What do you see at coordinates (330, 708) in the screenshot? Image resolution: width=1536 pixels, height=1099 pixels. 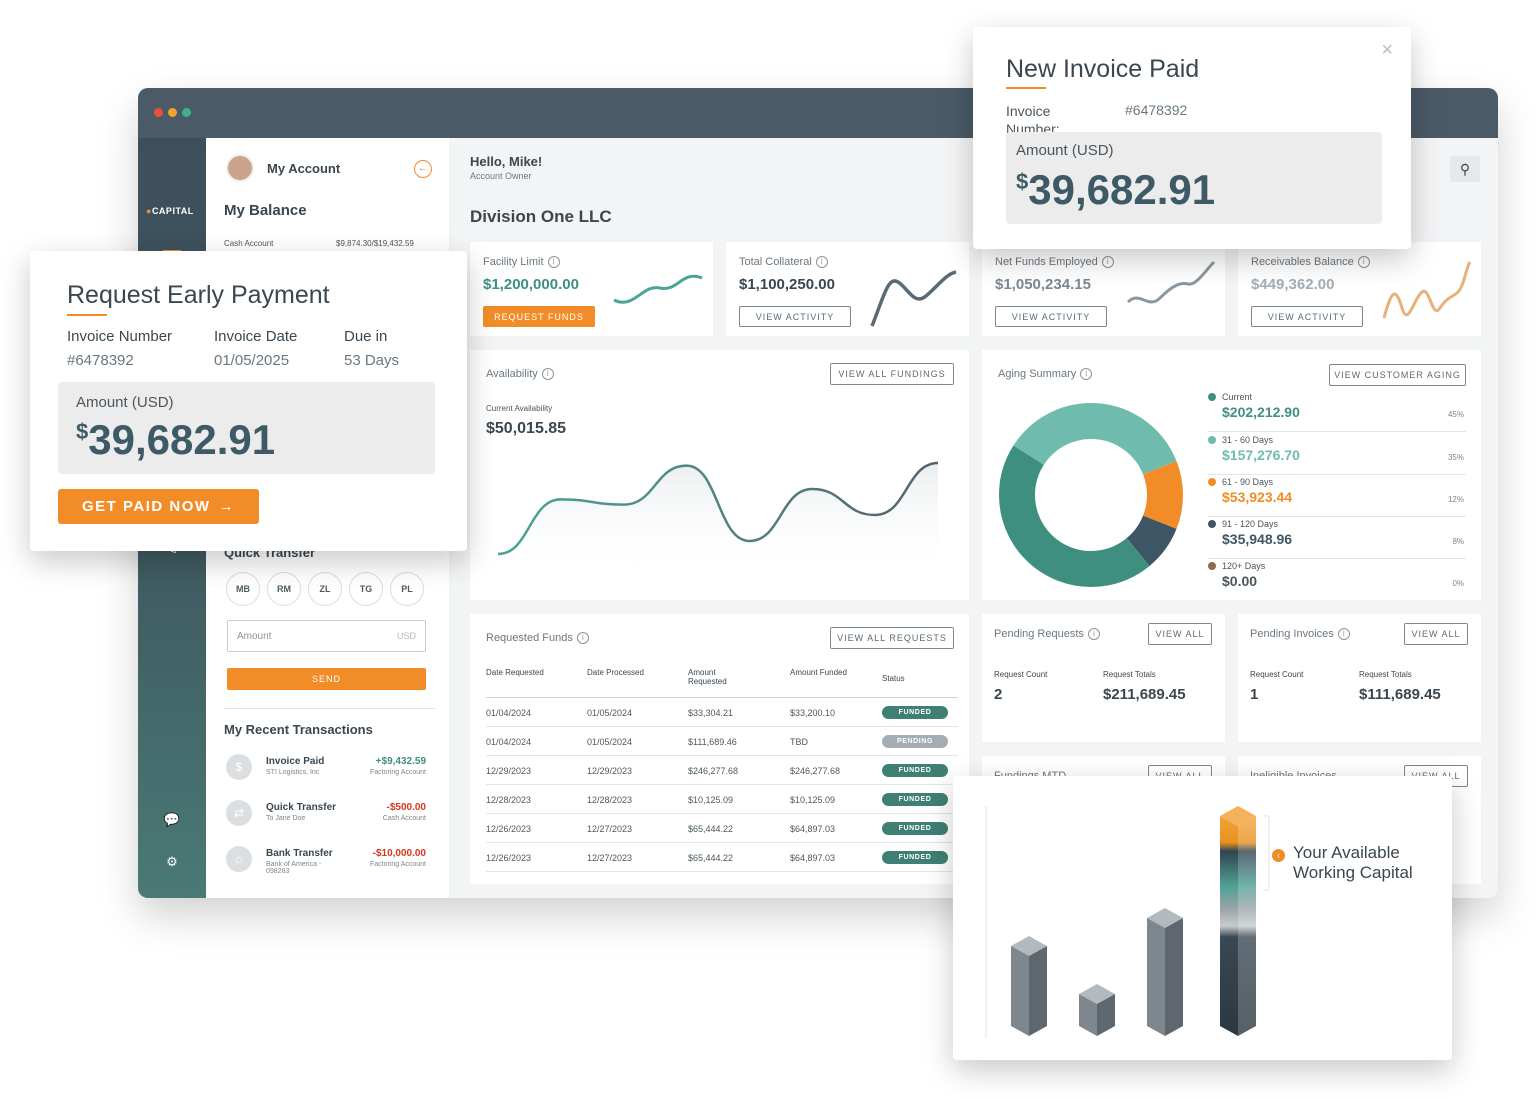 I see `divider` at bounding box center [330, 708].